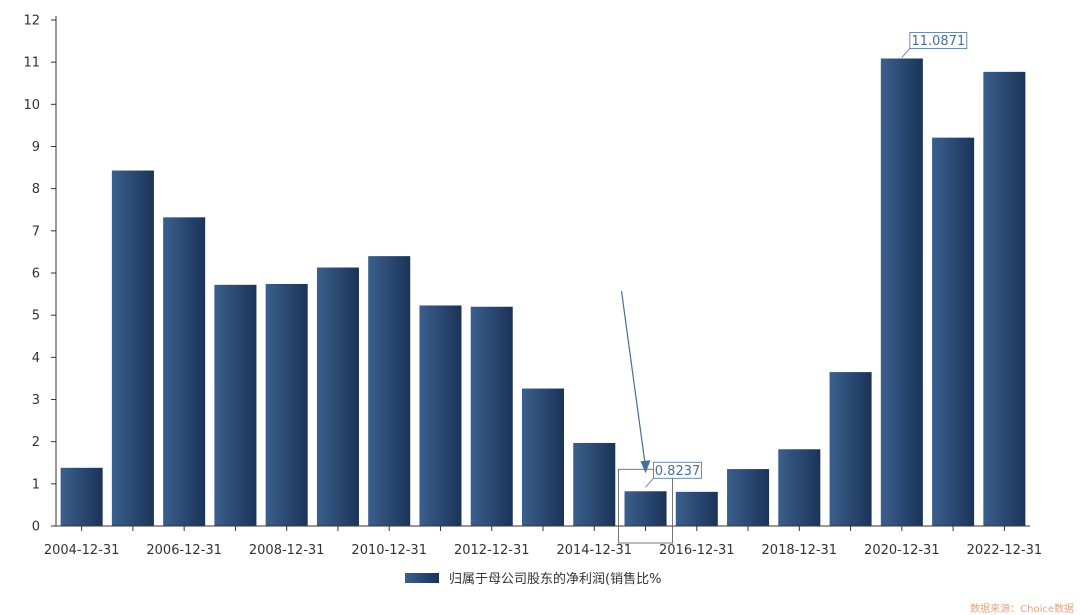  Describe the element at coordinates (800, 550) in the screenshot. I see `x-tick-label-2018-12-31: 2018-12-31` at that location.